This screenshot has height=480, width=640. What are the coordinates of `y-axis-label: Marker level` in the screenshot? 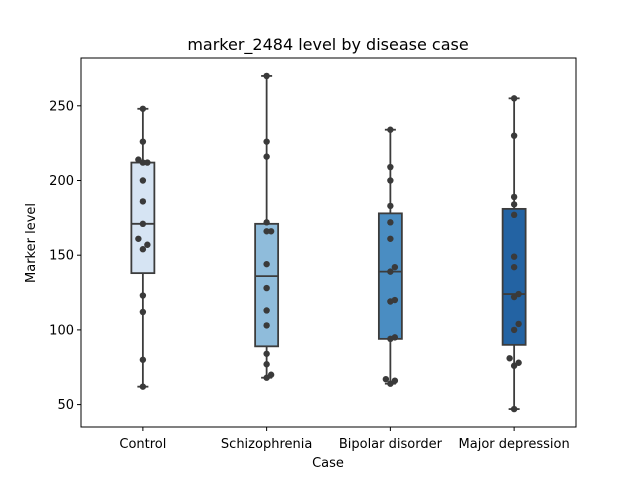 It's located at (31, 243).